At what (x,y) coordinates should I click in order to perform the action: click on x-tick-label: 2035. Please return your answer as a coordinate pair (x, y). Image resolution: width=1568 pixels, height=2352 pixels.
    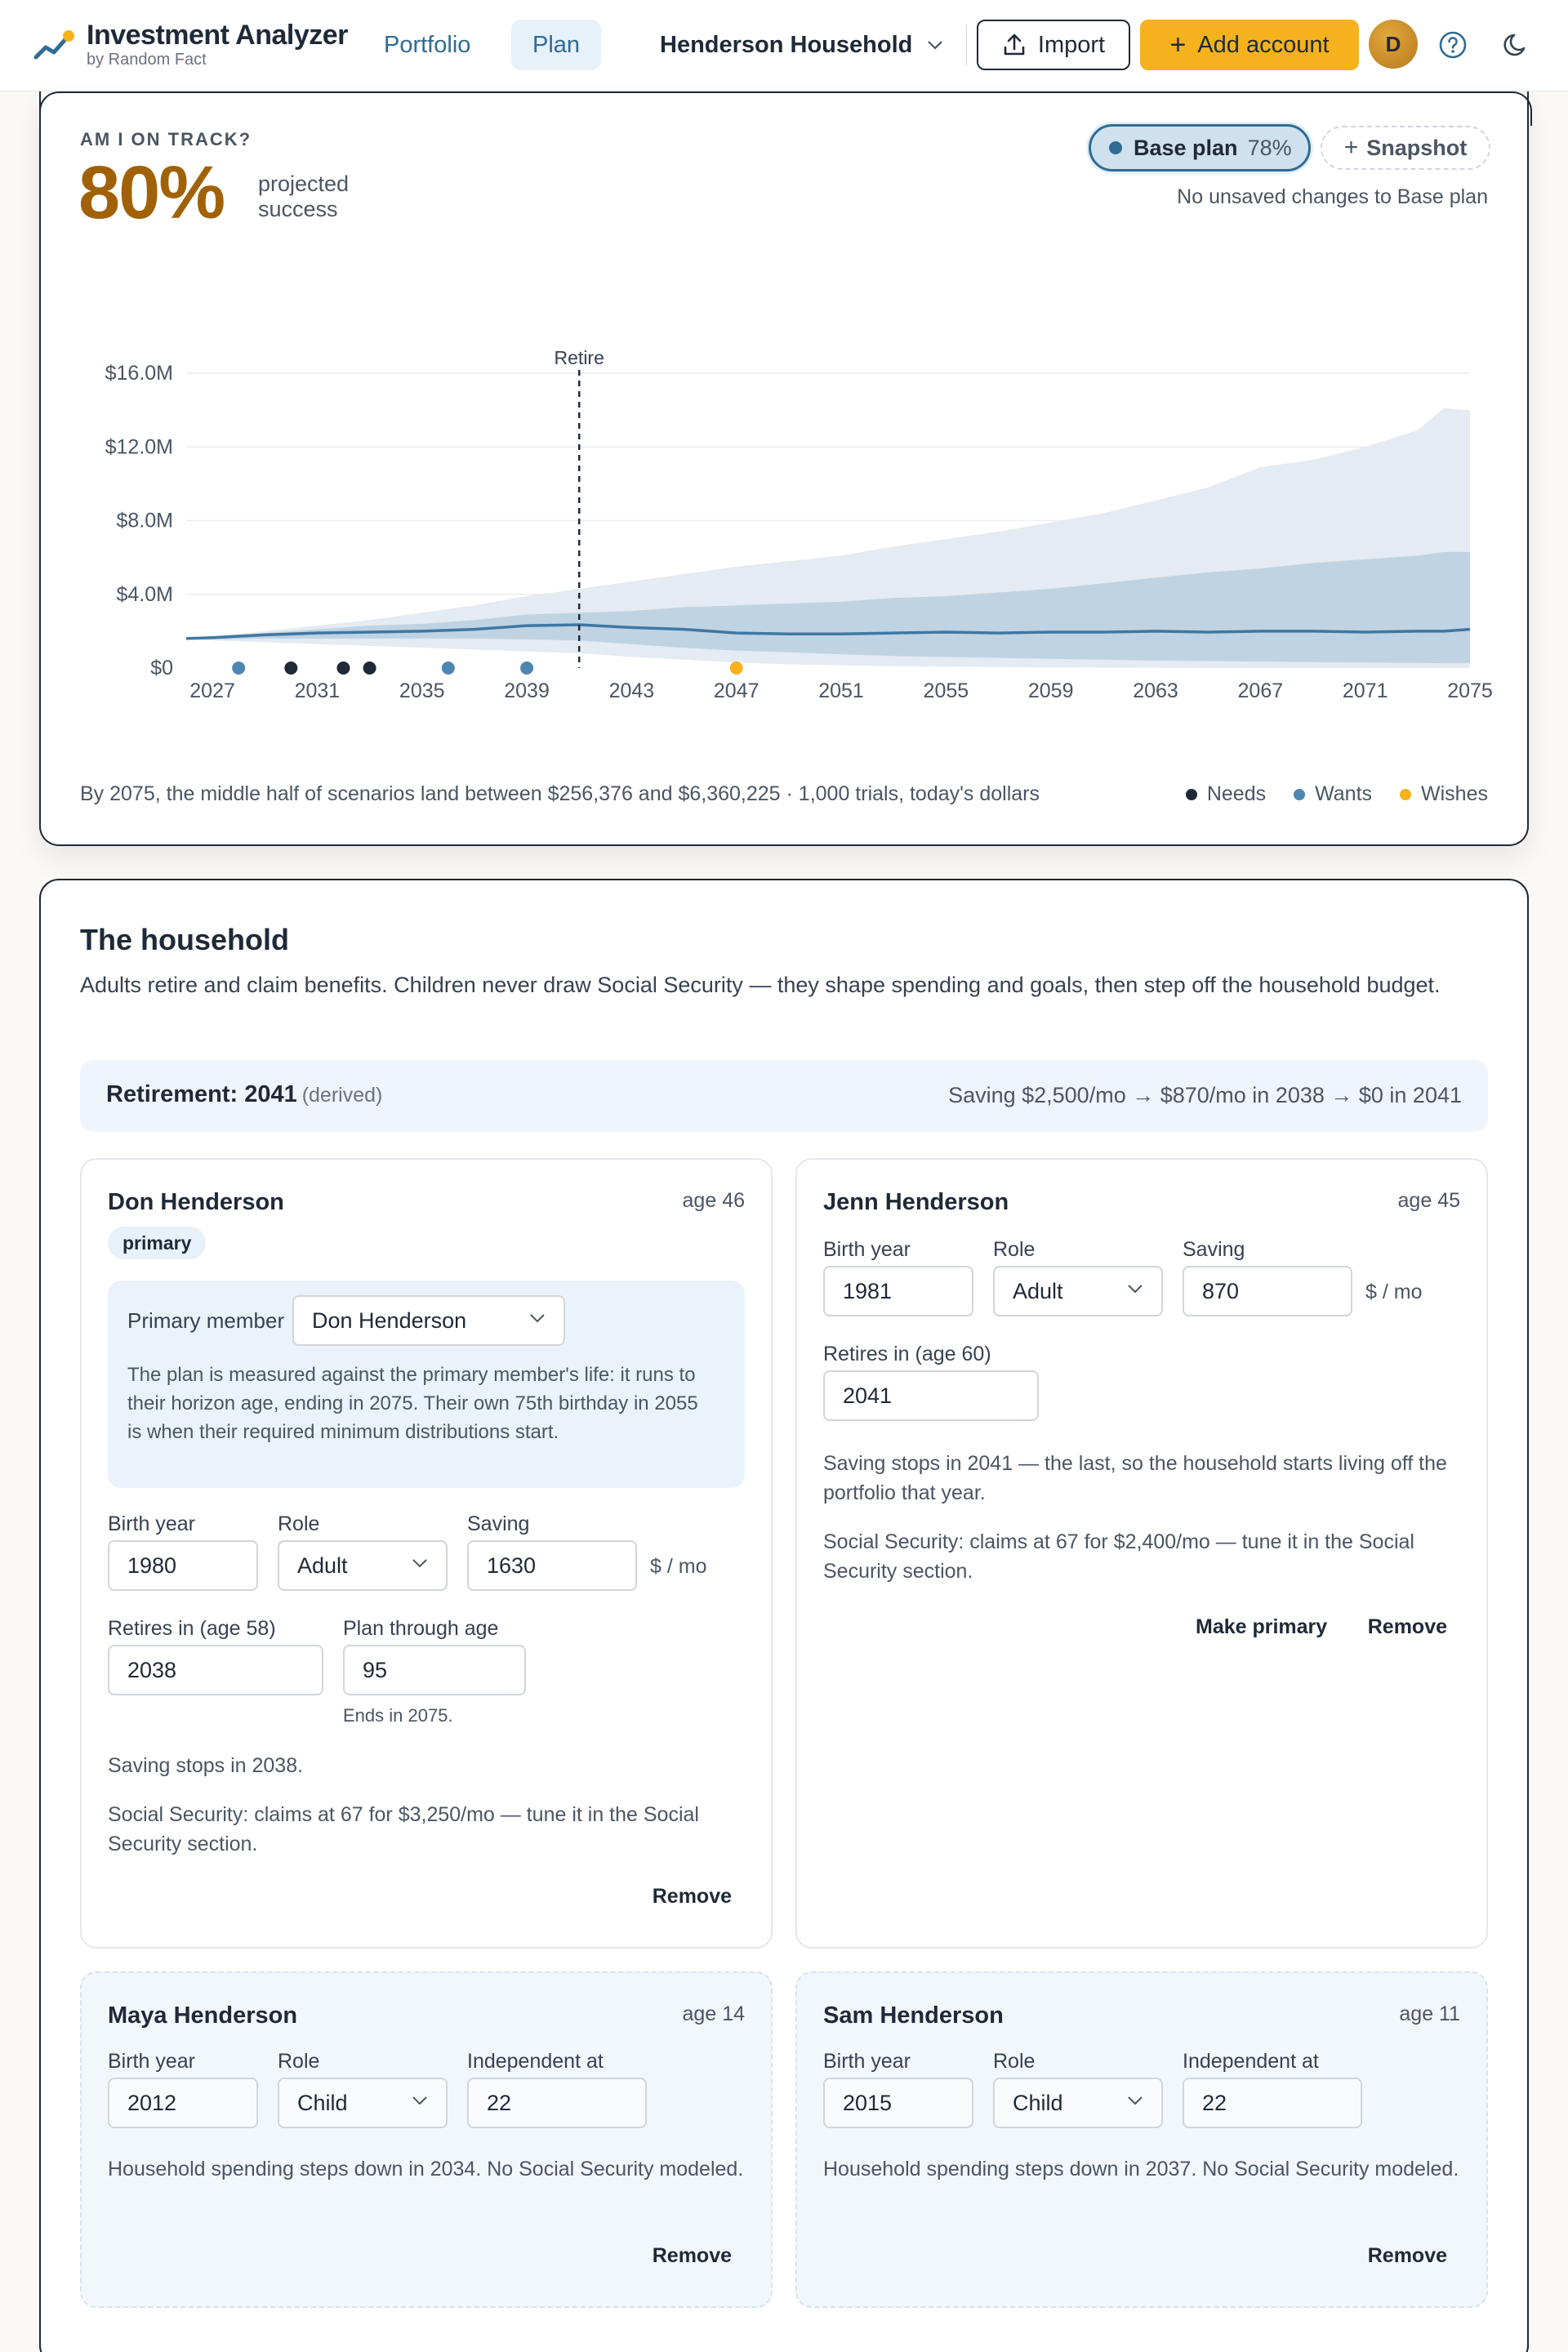
    Looking at the image, I should click on (422, 690).